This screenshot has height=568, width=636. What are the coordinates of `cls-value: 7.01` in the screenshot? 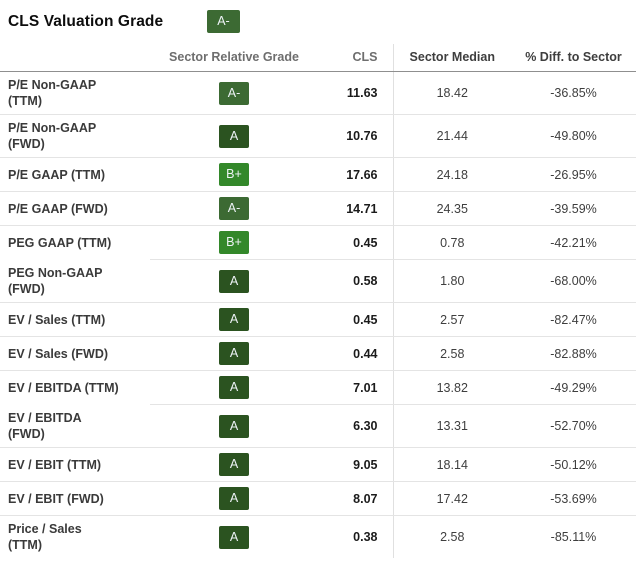 It's located at (355, 387).